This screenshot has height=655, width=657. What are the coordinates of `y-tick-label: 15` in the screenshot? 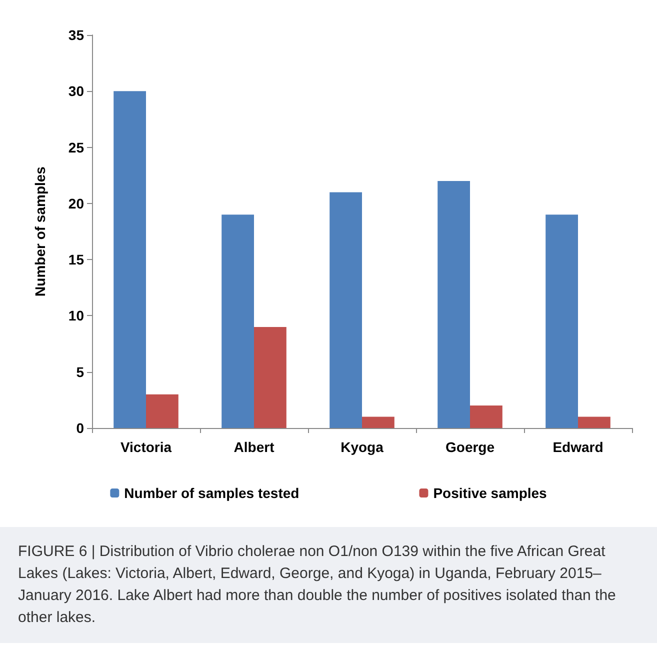 It's located at (76, 260).